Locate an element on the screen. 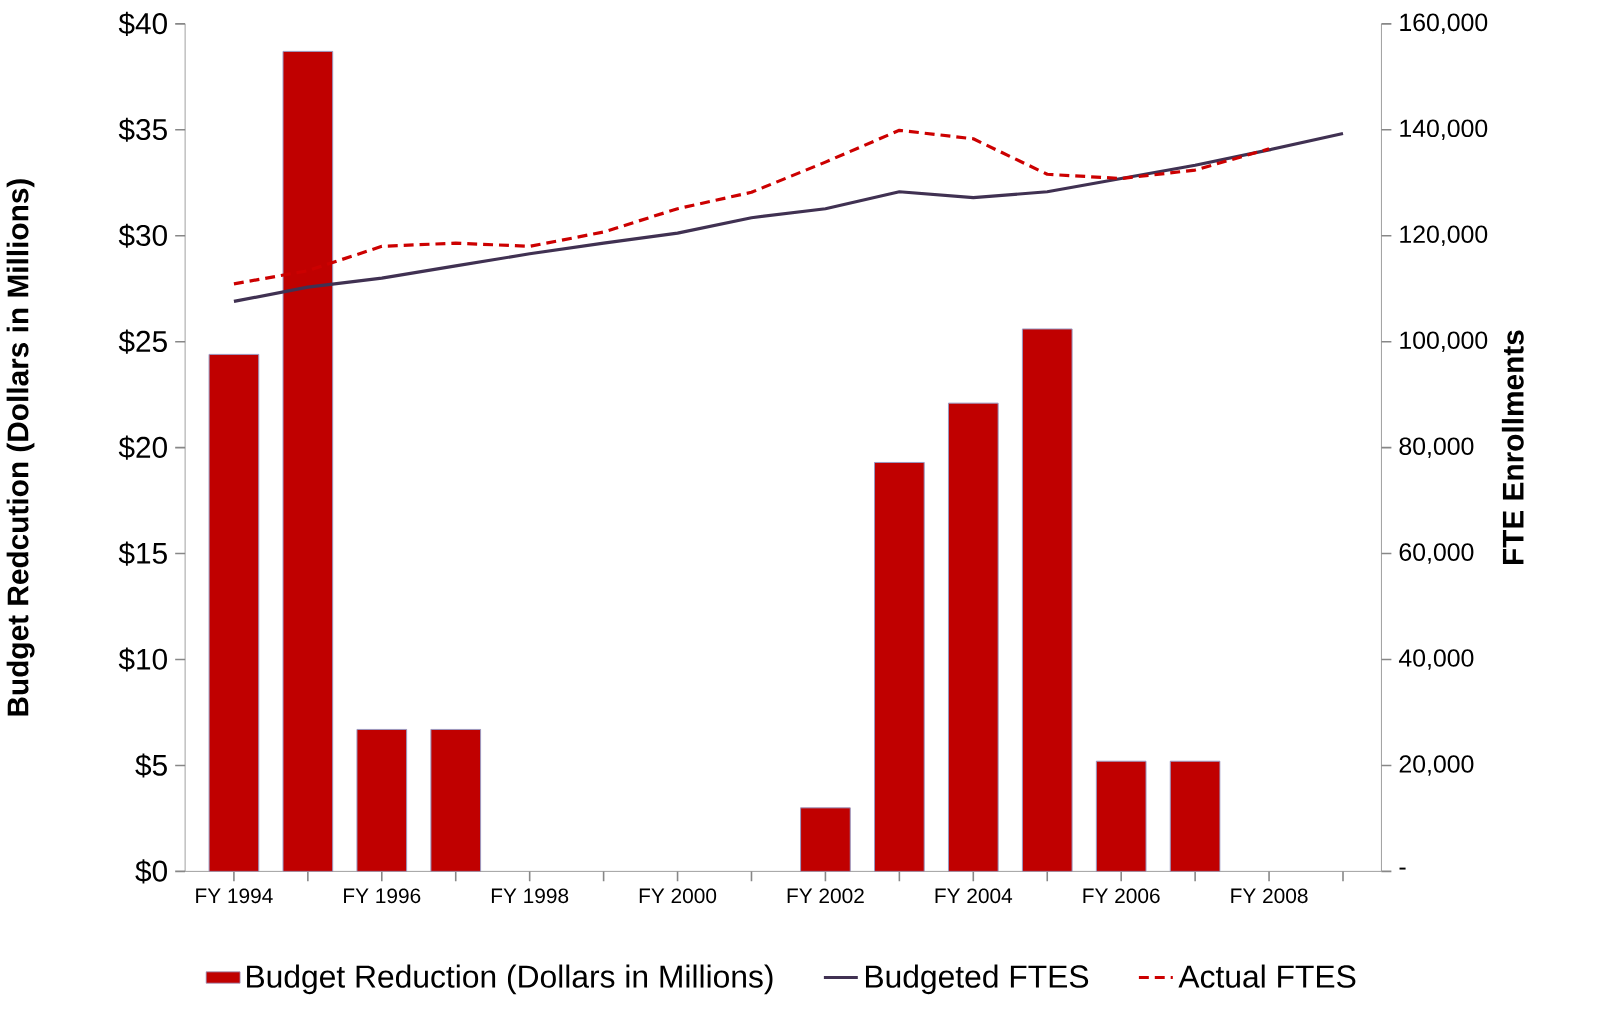 This screenshot has width=1605, height=1017. y-tick-label: $25 is located at coordinates (142, 341).